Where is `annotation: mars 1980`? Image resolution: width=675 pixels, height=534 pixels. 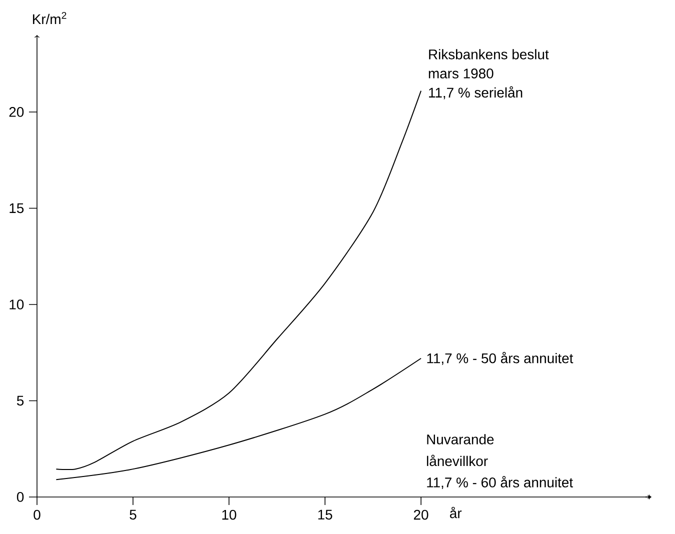
annotation: mars 1980 is located at coordinates (461, 73).